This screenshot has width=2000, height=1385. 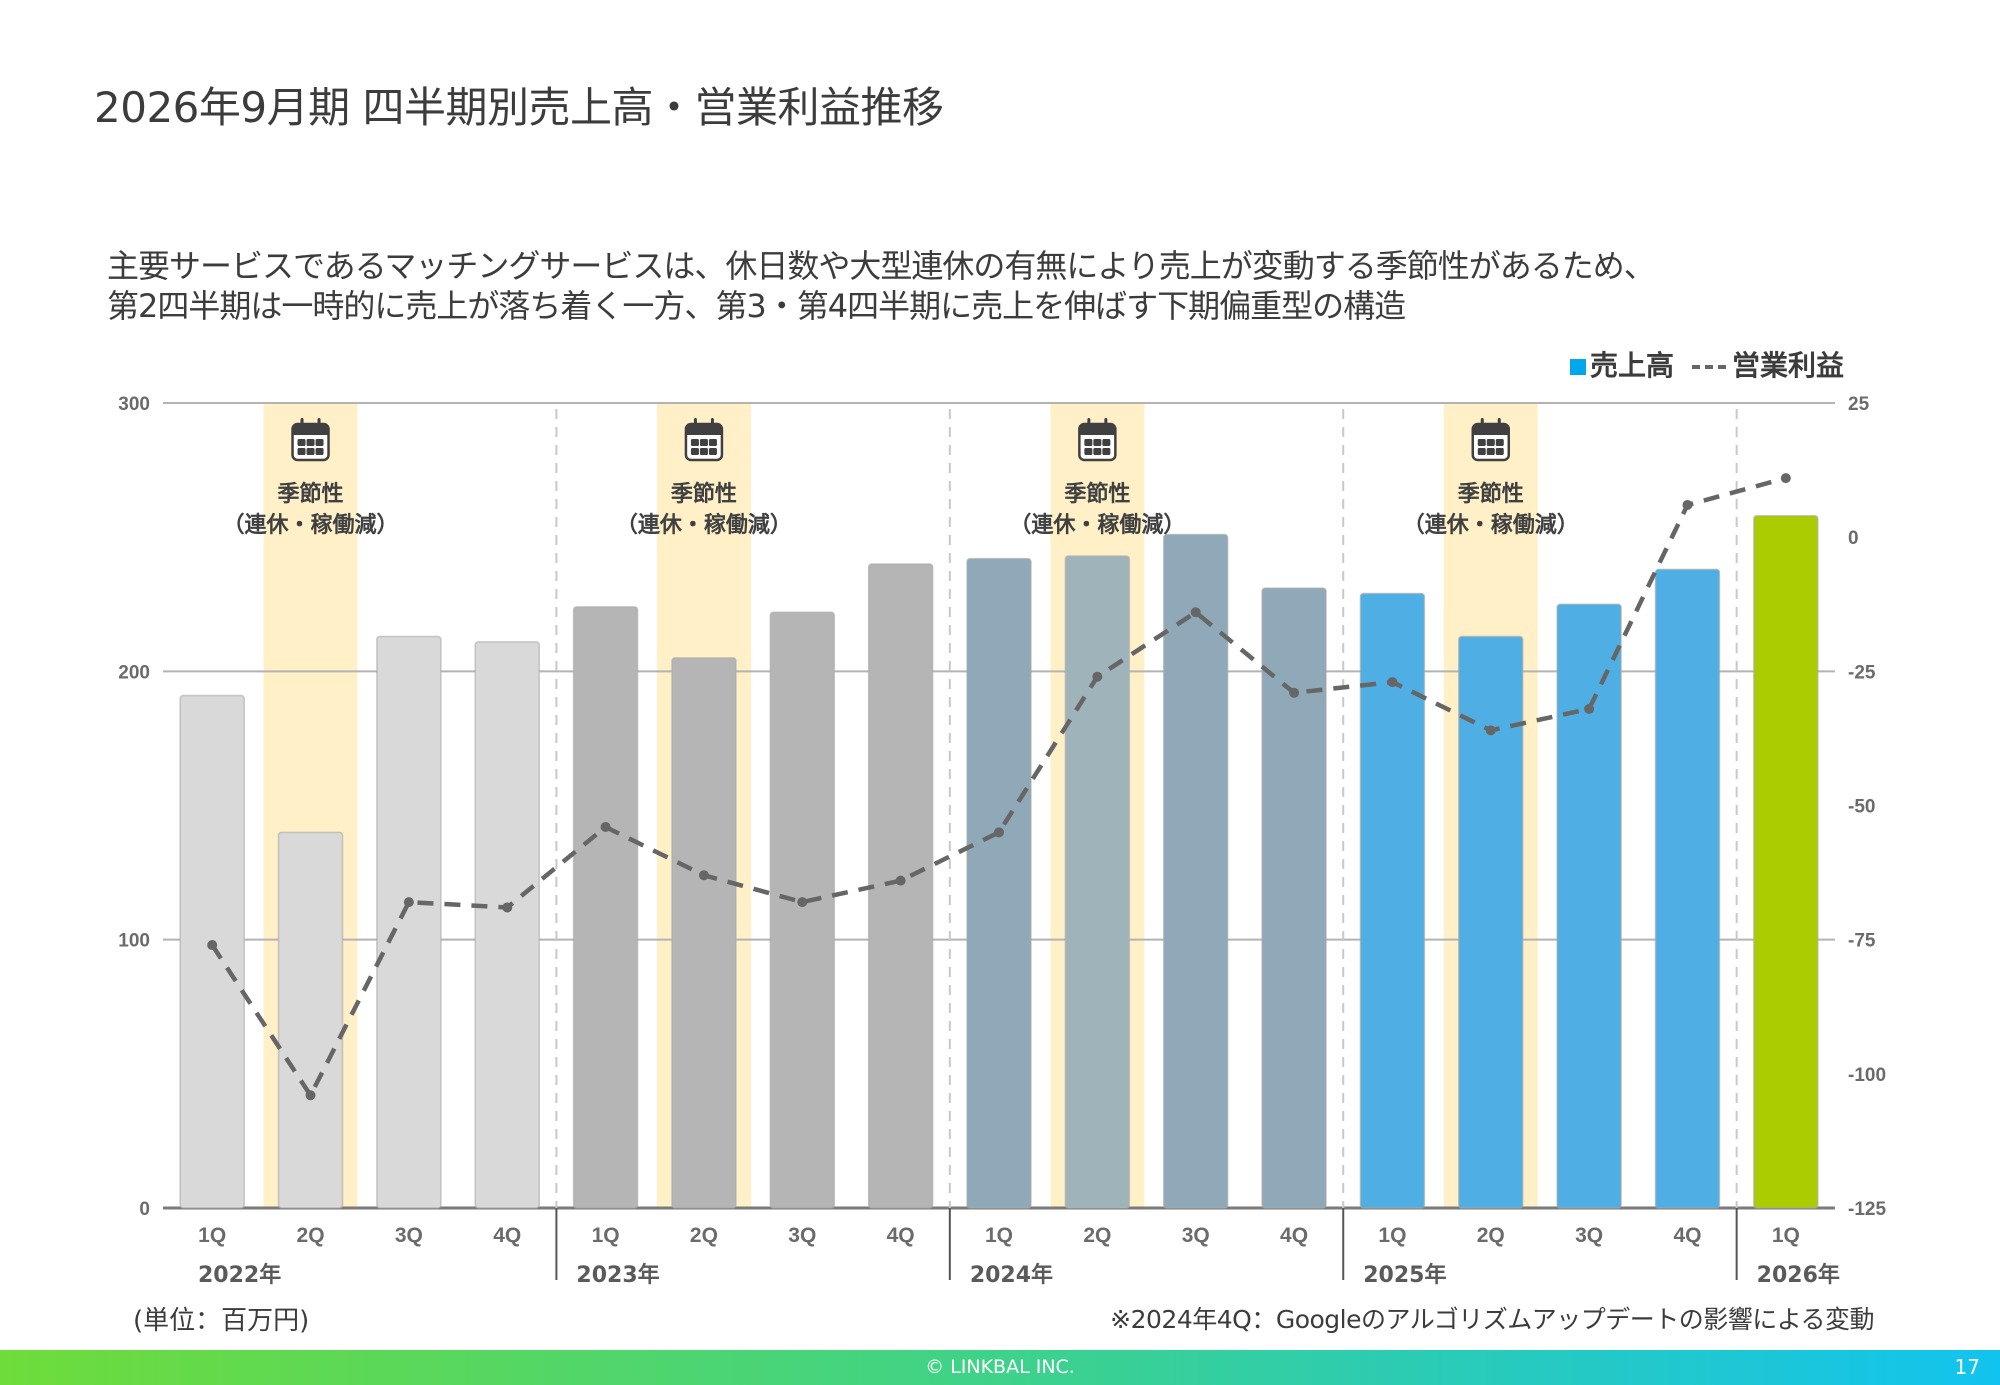 I want to click on page-number: 17, so click(x=1967, y=1367).